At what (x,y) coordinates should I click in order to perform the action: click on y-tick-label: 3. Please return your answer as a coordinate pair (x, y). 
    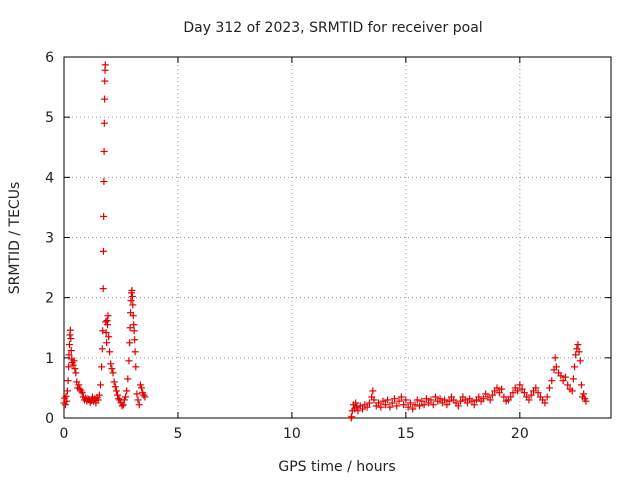
    Looking at the image, I should click on (49, 239).